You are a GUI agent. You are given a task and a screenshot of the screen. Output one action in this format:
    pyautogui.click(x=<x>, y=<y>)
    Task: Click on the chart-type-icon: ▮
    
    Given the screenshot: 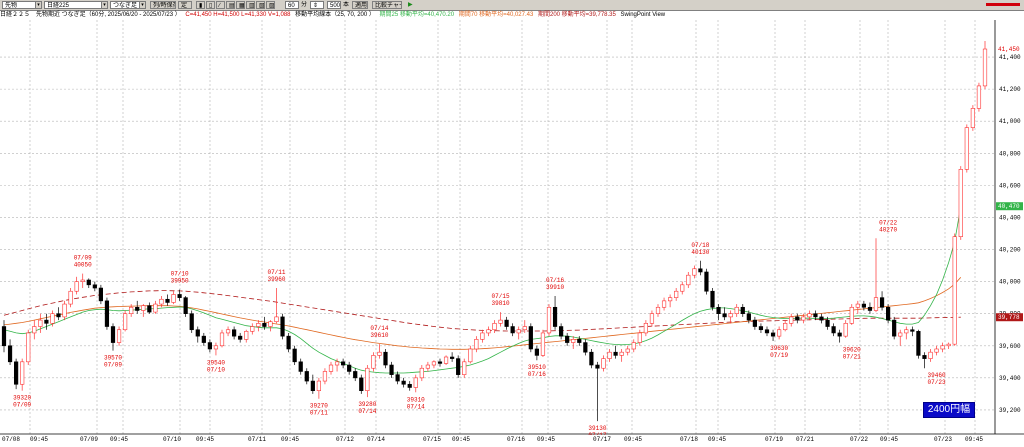 What is the action you would take?
    pyautogui.click(x=200, y=5)
    